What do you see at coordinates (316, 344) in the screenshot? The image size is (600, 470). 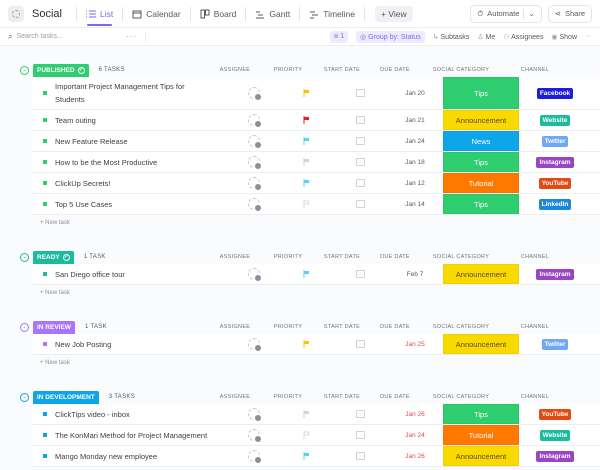 I see `task-row: New Job Posting Jan 25 Announcement Twitter` at bounding box center [316, 344].